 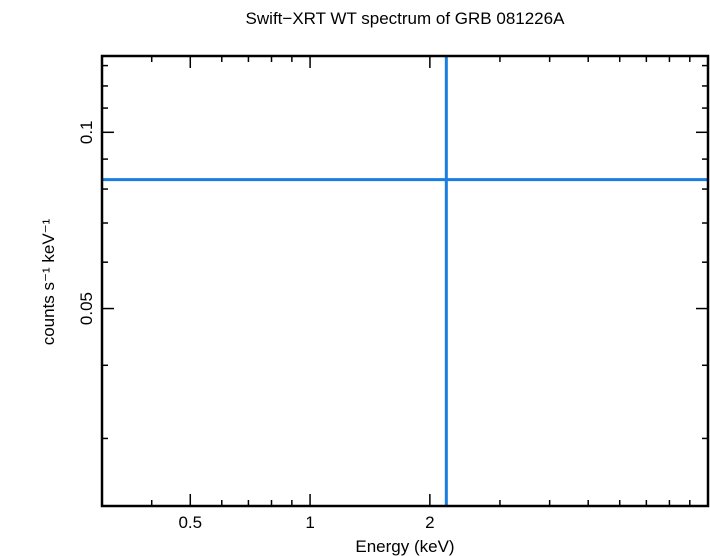 I want to click on y-tick-label: 0.1, so click(x=86, y=132).